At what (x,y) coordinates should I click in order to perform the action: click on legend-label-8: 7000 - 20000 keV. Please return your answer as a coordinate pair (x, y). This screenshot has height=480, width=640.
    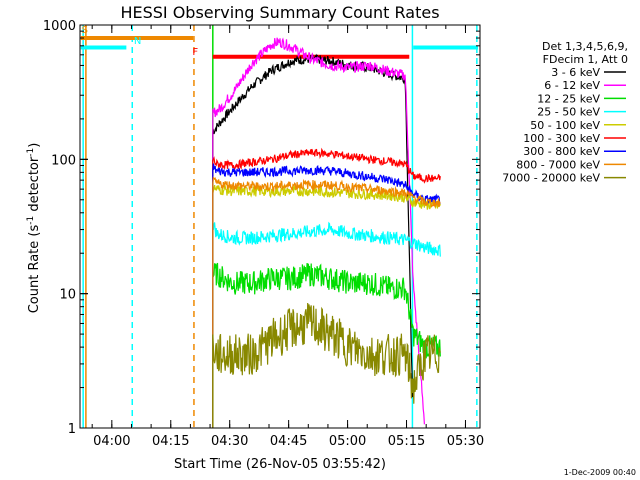
    Looking at the image, I should click on (551, 178).